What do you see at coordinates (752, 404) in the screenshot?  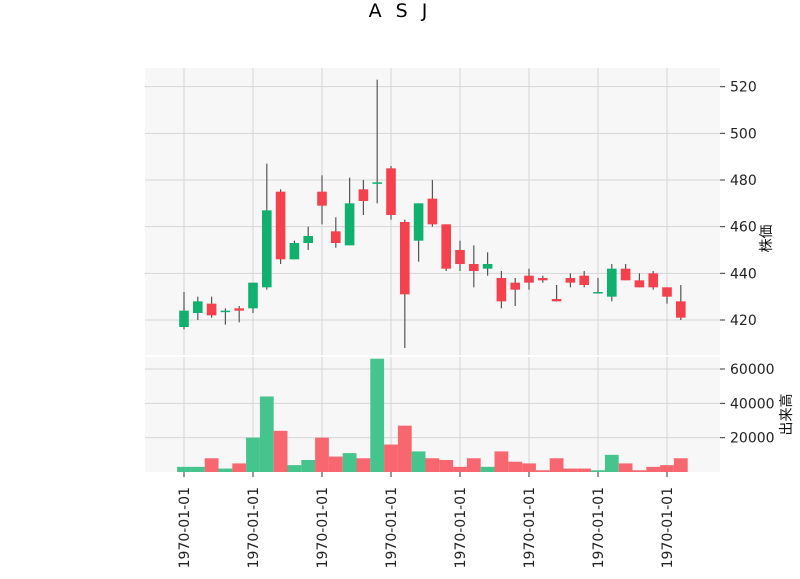 I see `volume-tick-label: 40000` at bounding box center [752, 404].